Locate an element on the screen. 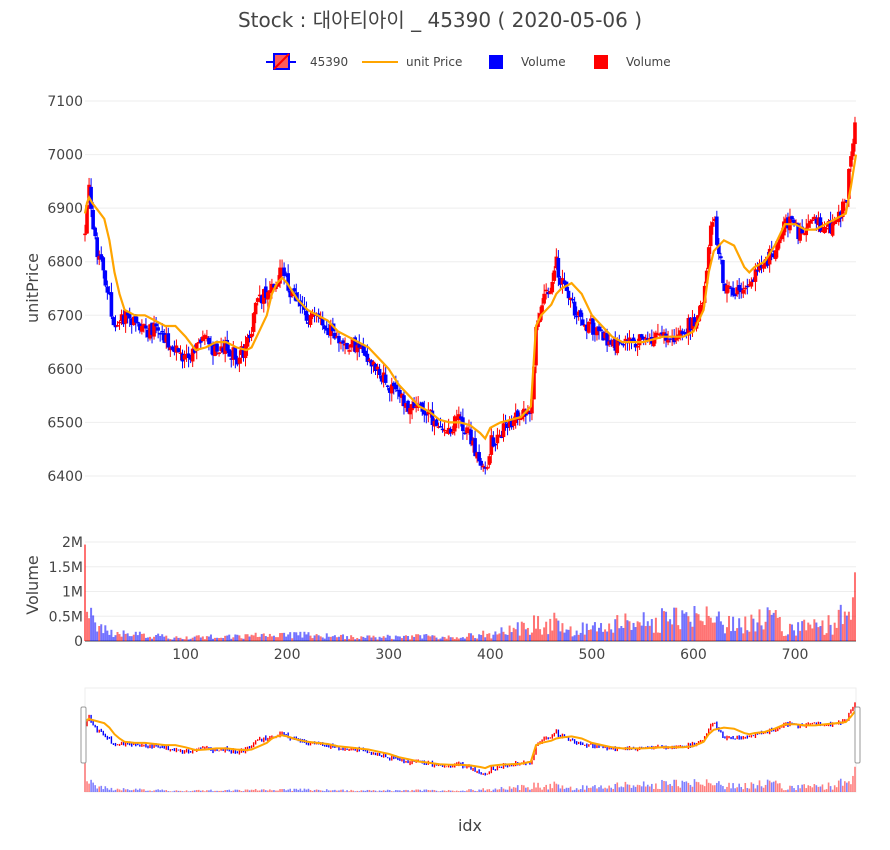 The width and height of the screenshot is (890, 850). legend-item-candles: 45390 is located at coordinates (307, 61).